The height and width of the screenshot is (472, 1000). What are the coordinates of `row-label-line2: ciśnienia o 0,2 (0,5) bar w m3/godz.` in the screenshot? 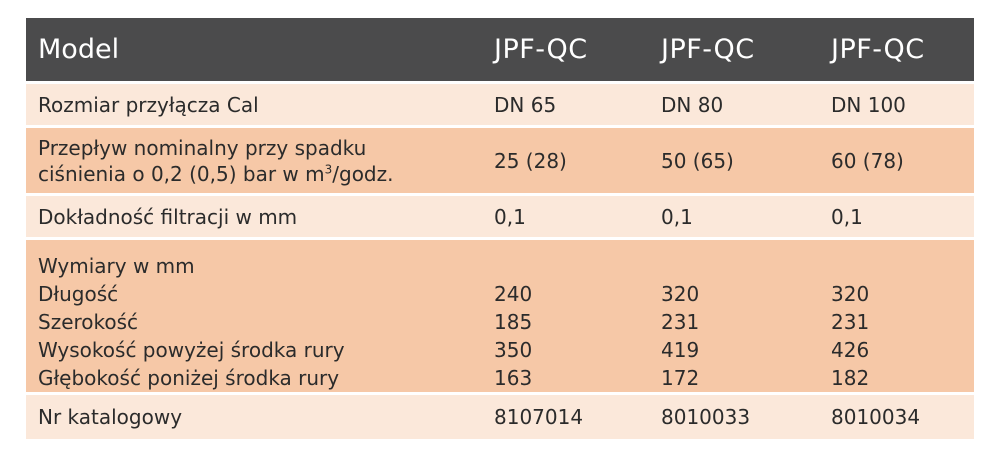 It's located at (266, 174).